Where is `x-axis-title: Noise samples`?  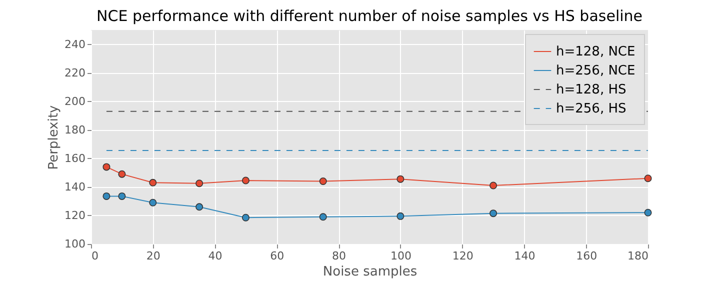 x-axis-title: Noise samples is located at coordinates (370, 272).